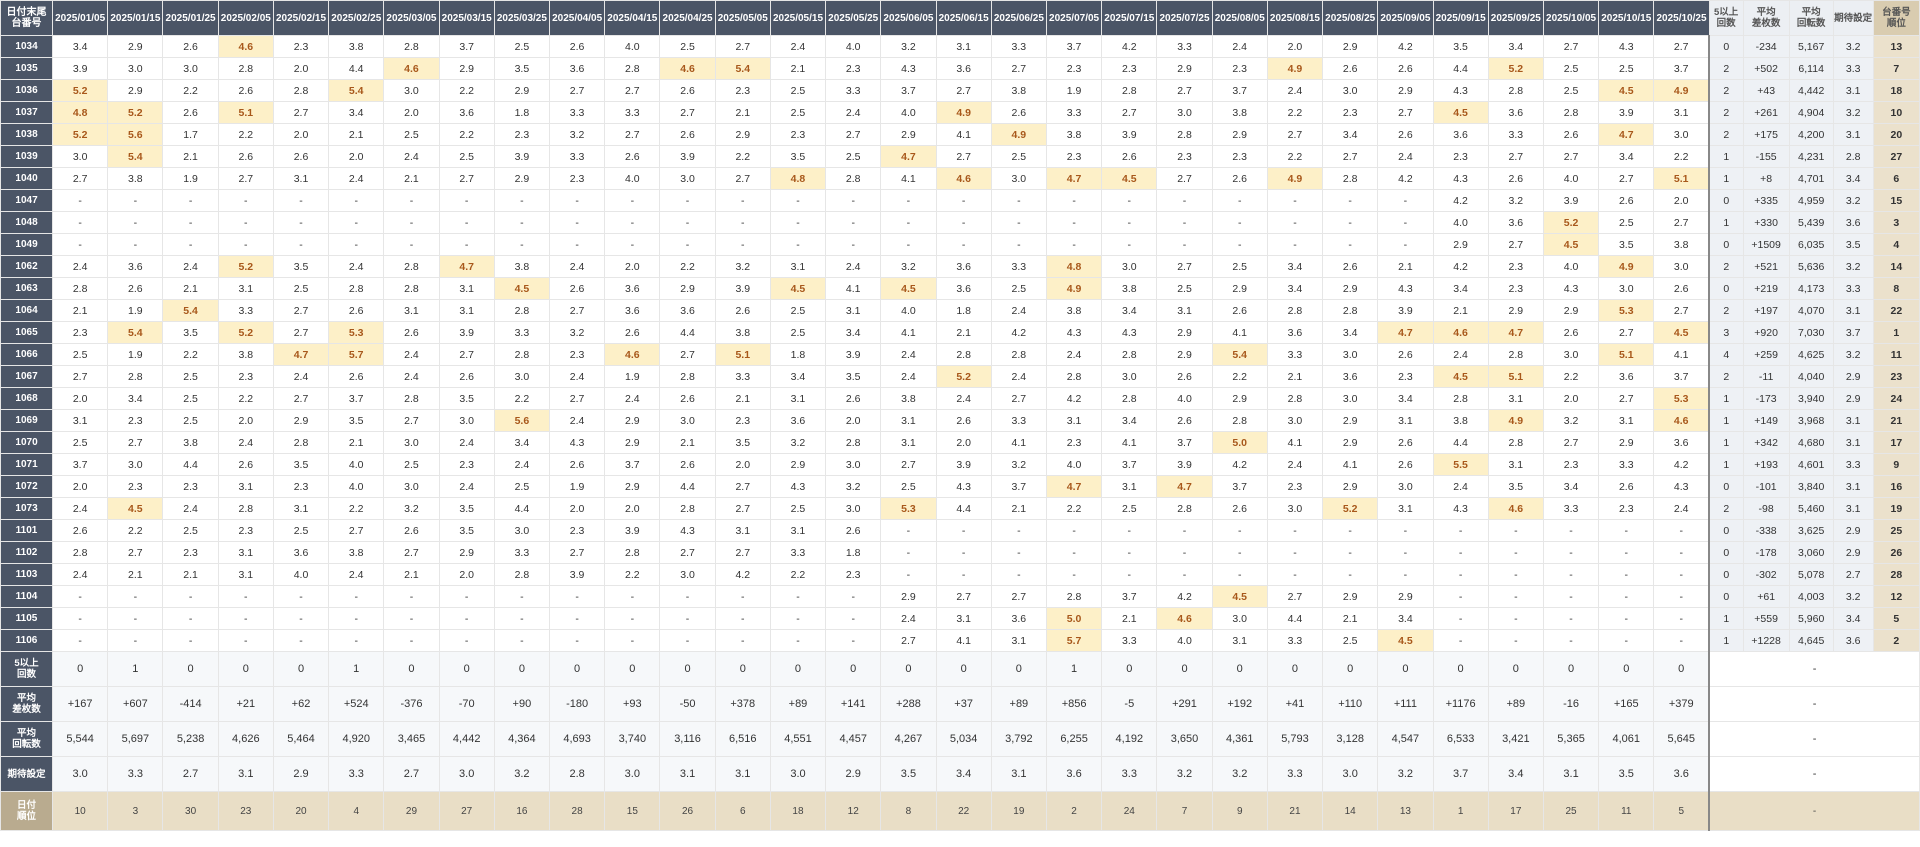 The width and height of the screenshot is (1920, 847). I want to click on date-header: 2025/04/25, so click(687, 18).